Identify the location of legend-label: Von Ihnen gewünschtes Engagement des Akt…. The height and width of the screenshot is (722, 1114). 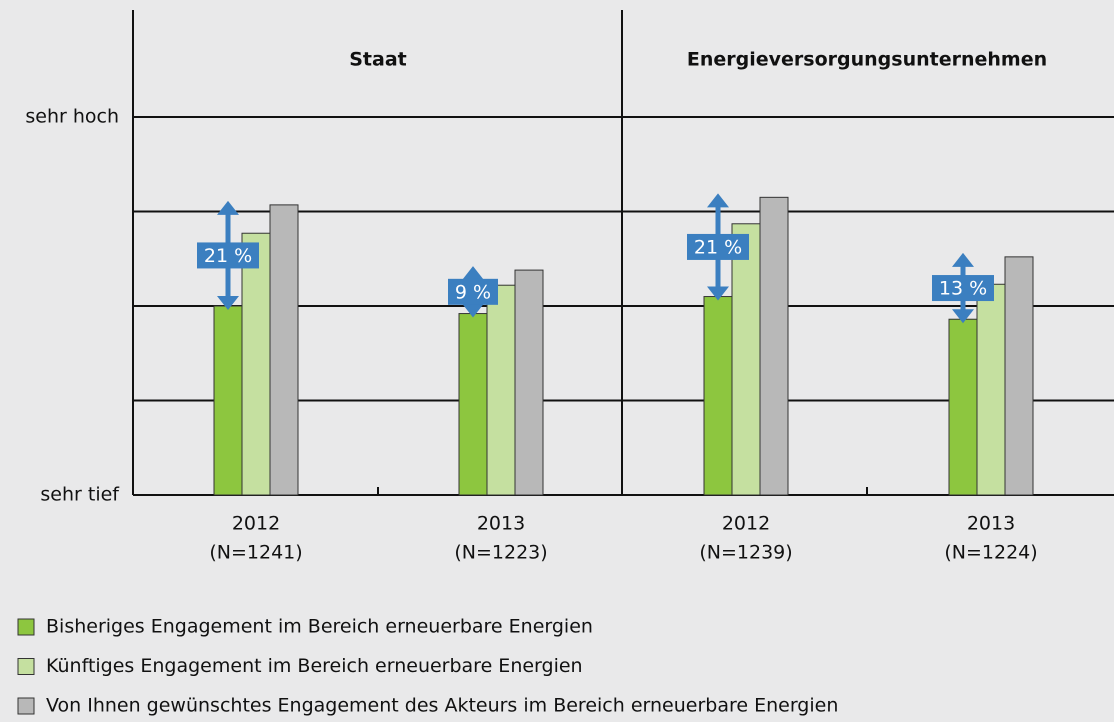
(442, 706).